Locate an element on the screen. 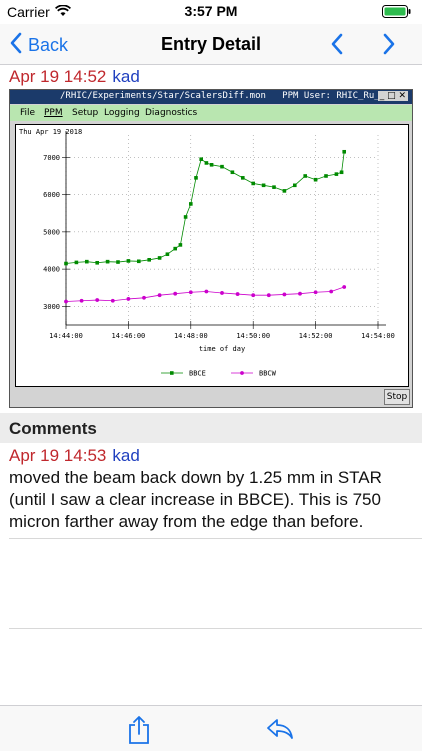 This screenshot has width=422, height=751. back-button: Back is located at coordinates (39, 45).